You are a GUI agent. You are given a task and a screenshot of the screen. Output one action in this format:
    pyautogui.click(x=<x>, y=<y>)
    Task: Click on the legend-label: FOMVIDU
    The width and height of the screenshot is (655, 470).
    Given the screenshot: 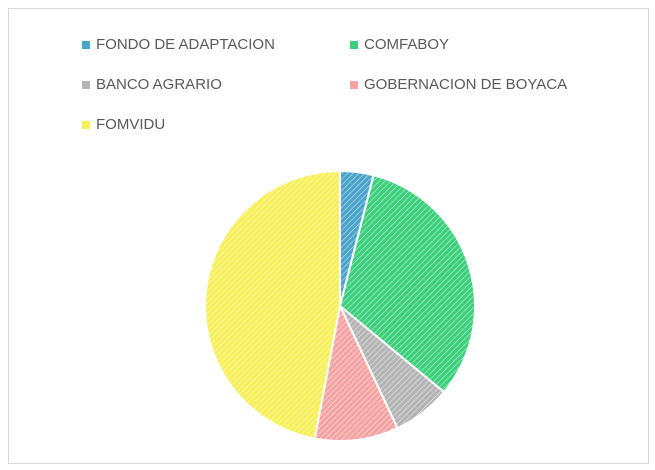 What is the action you would take?
    pyautogui.click(x=130, y=124)
    